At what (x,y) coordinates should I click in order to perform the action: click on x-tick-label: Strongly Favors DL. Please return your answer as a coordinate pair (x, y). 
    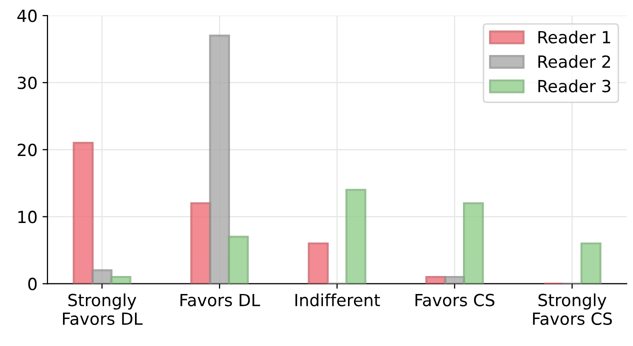
    Looking at the image, I should click on (103, 309).